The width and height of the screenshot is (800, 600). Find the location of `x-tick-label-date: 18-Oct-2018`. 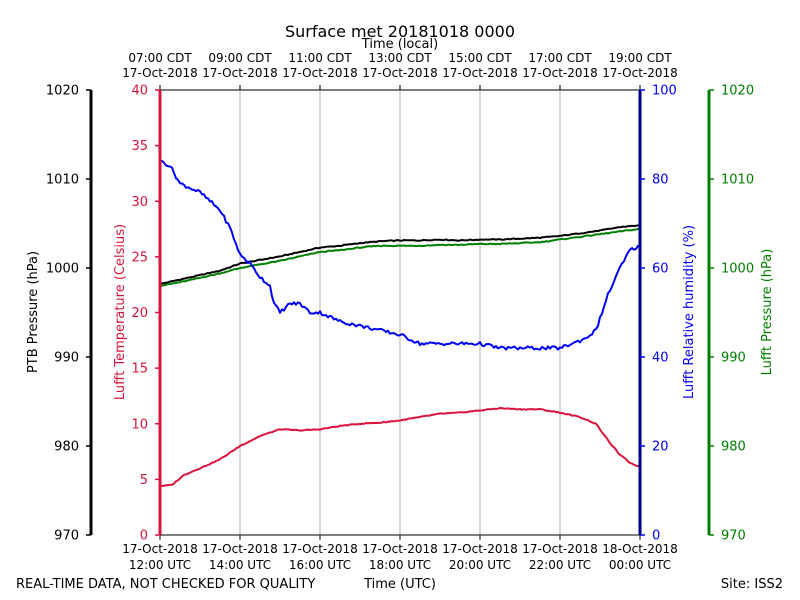

x-tick-label-date: 18-Oct-2018 is located at coordinates (640, 549).